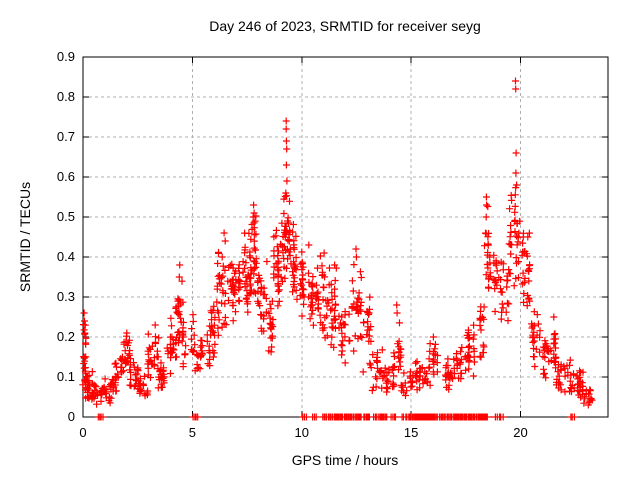 This screenshot has height=480, width=640. I want to click on x-axis-label: GPS time / hours, so click(345, 460).